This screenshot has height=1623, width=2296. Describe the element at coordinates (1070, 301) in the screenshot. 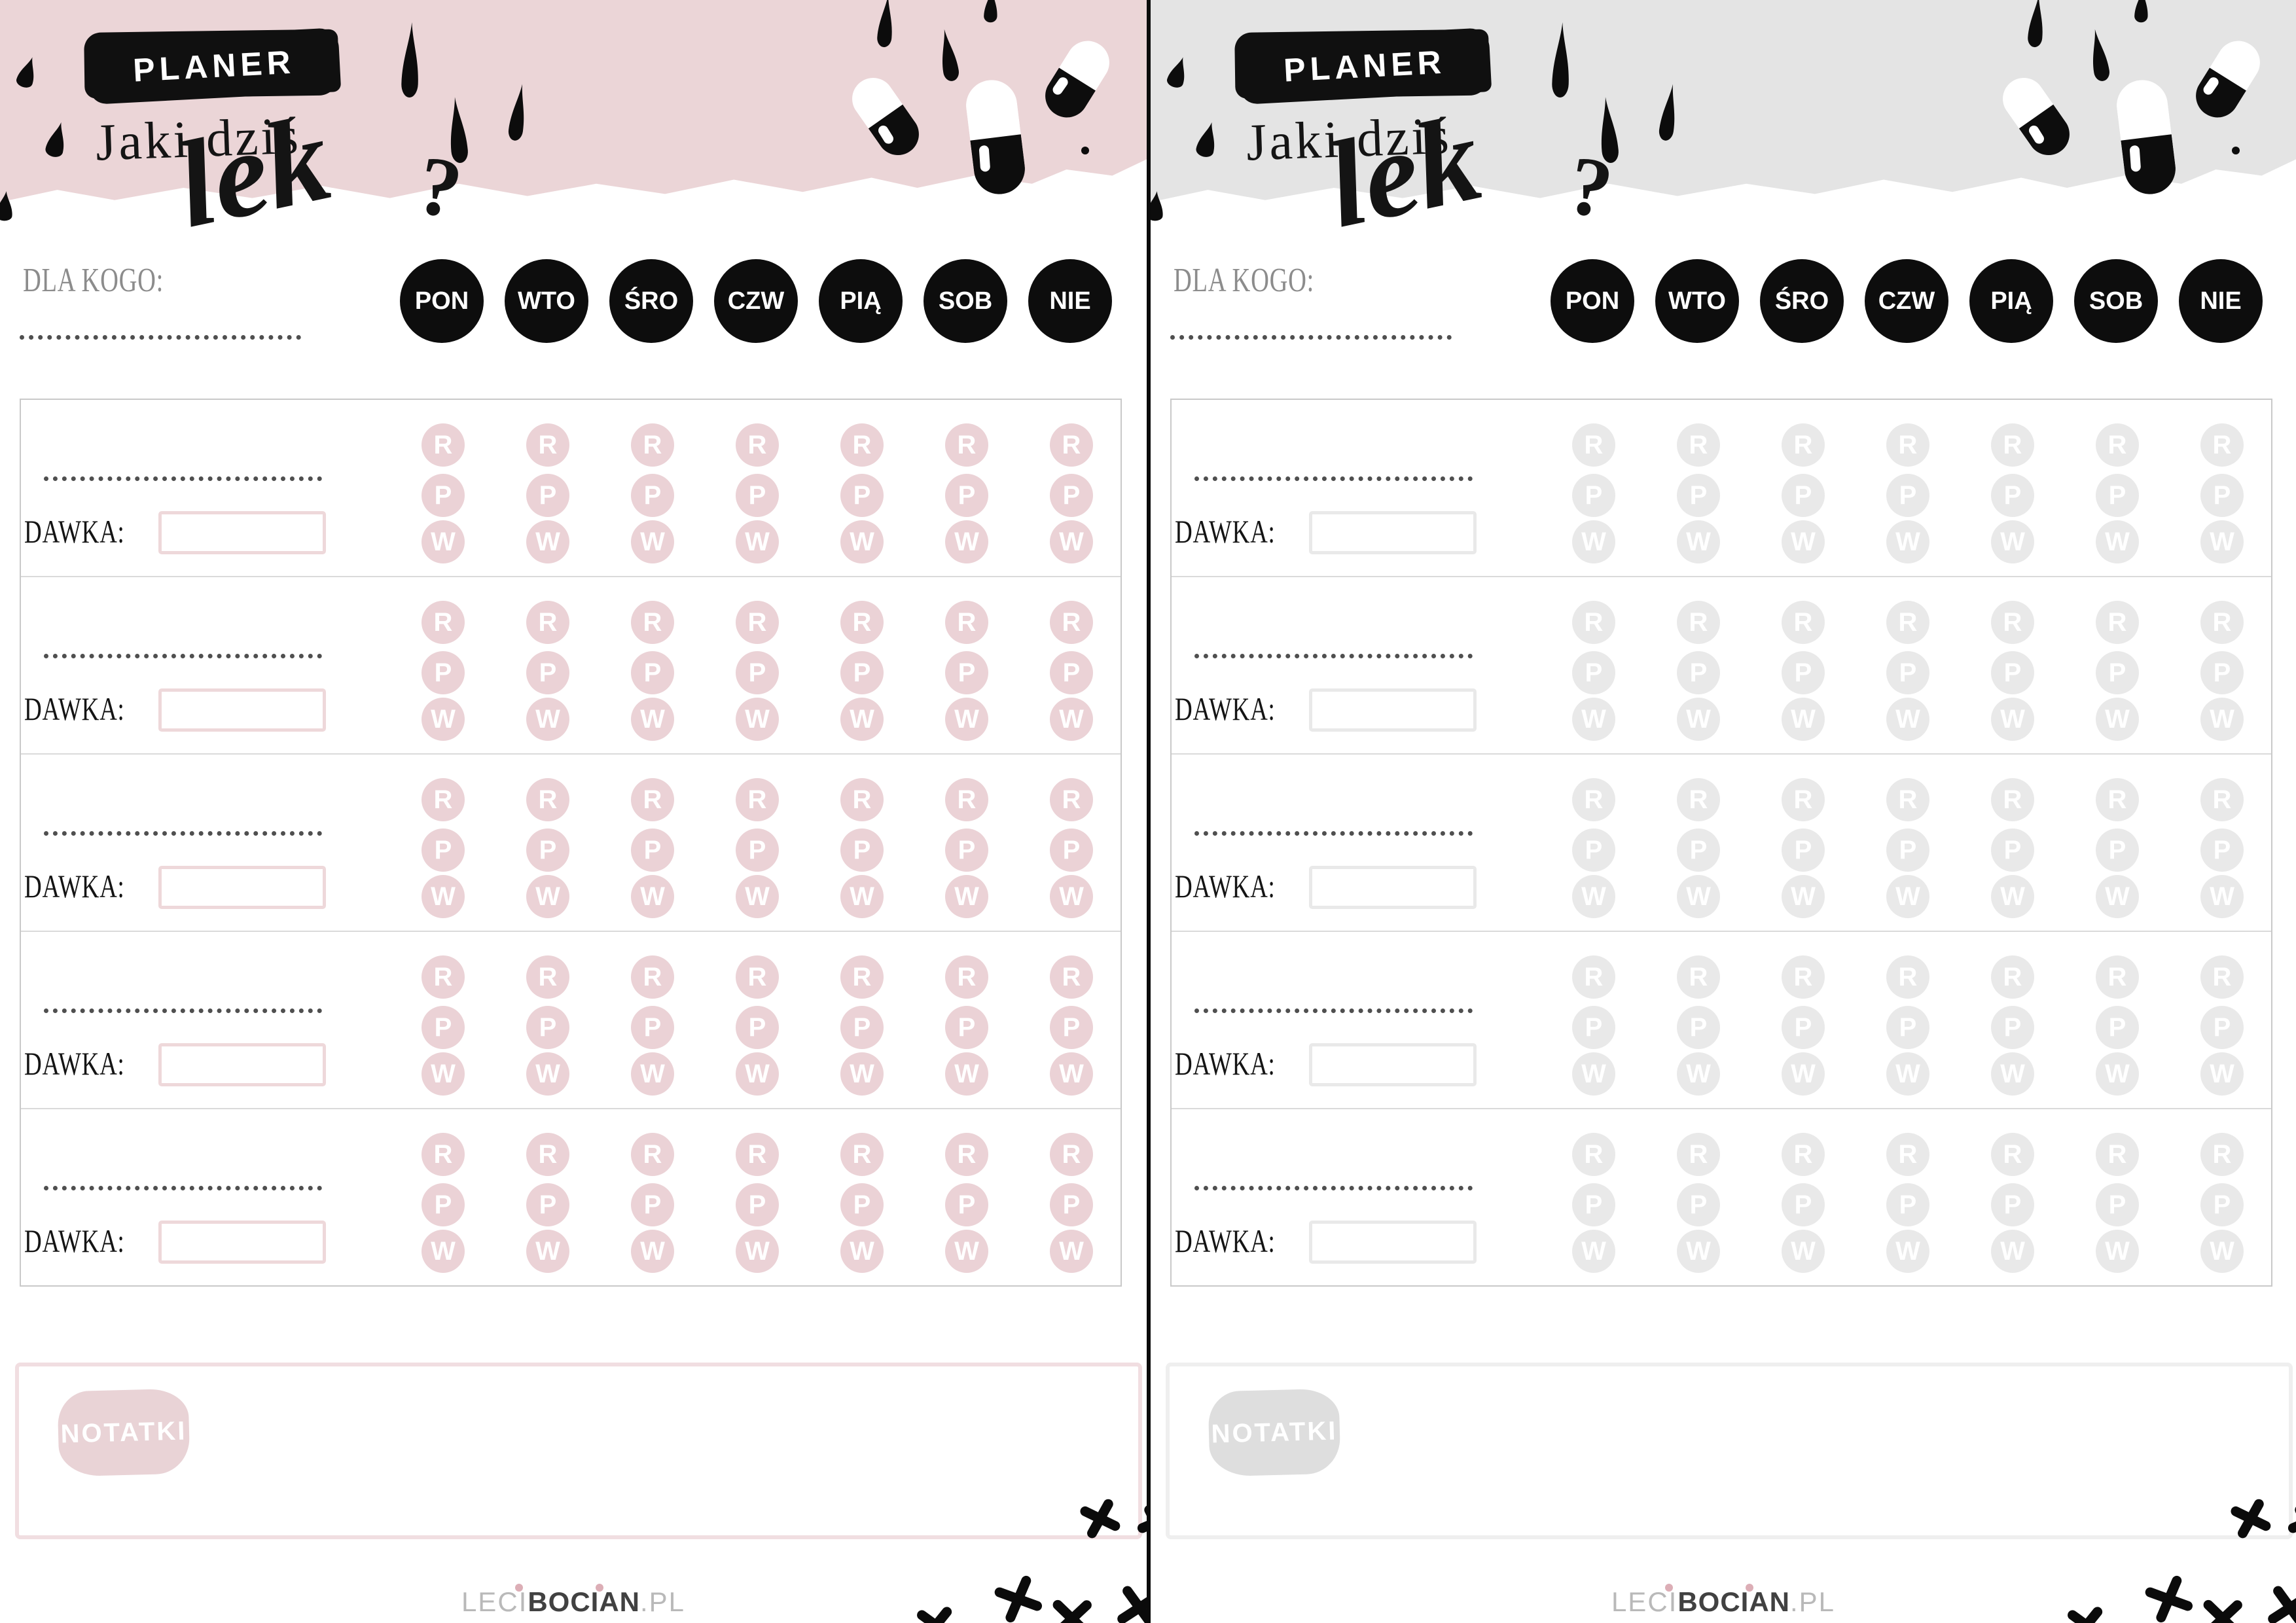

I see `day-circle-nie: NIE` at that location.